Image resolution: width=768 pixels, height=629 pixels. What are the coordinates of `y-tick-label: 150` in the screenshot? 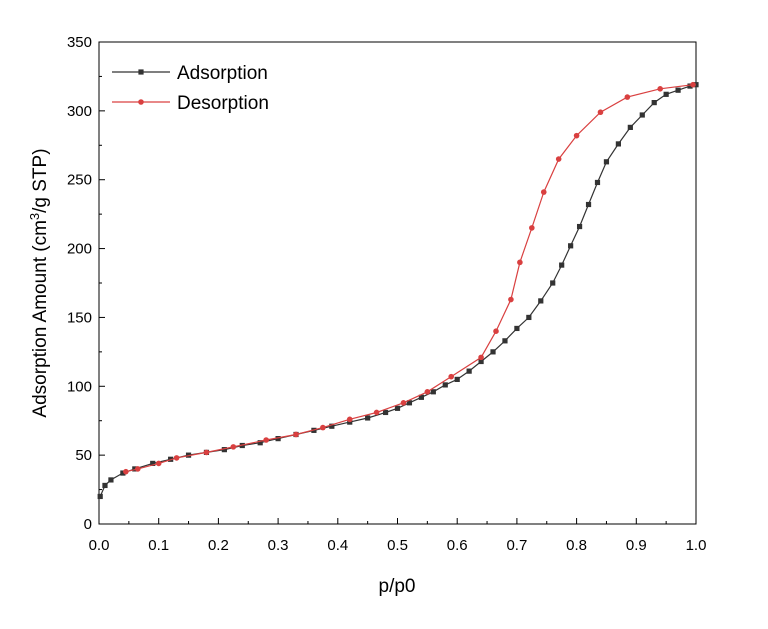 It's located at (79, 317).